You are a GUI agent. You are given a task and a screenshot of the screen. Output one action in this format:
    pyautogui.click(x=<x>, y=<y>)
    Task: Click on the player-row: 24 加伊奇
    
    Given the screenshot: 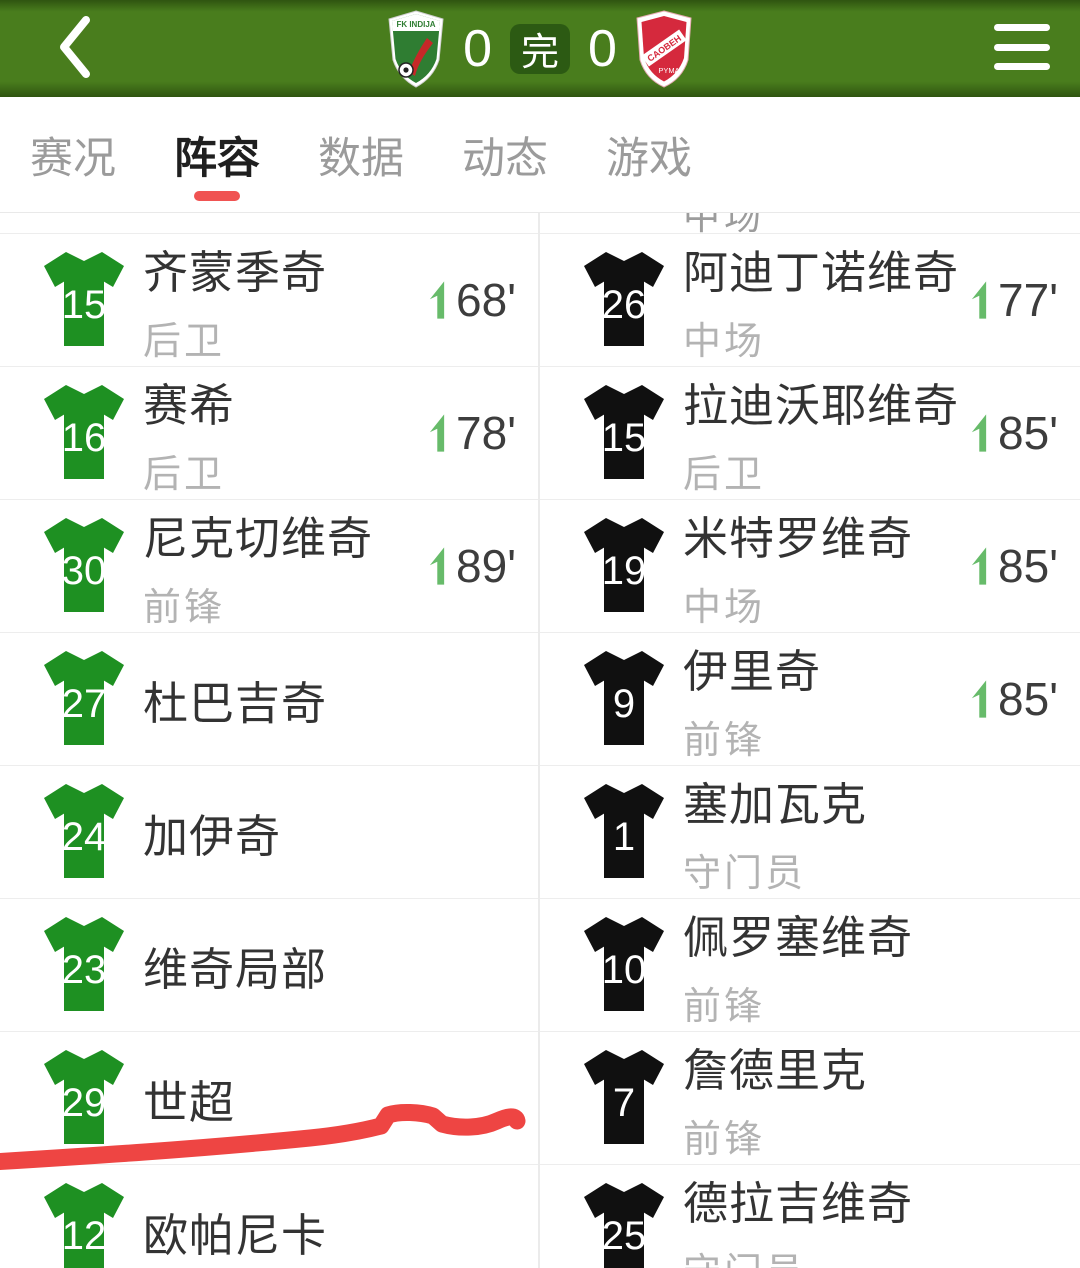 What is the action you would take?
    pyautogui.click(x=269, y=832)
    